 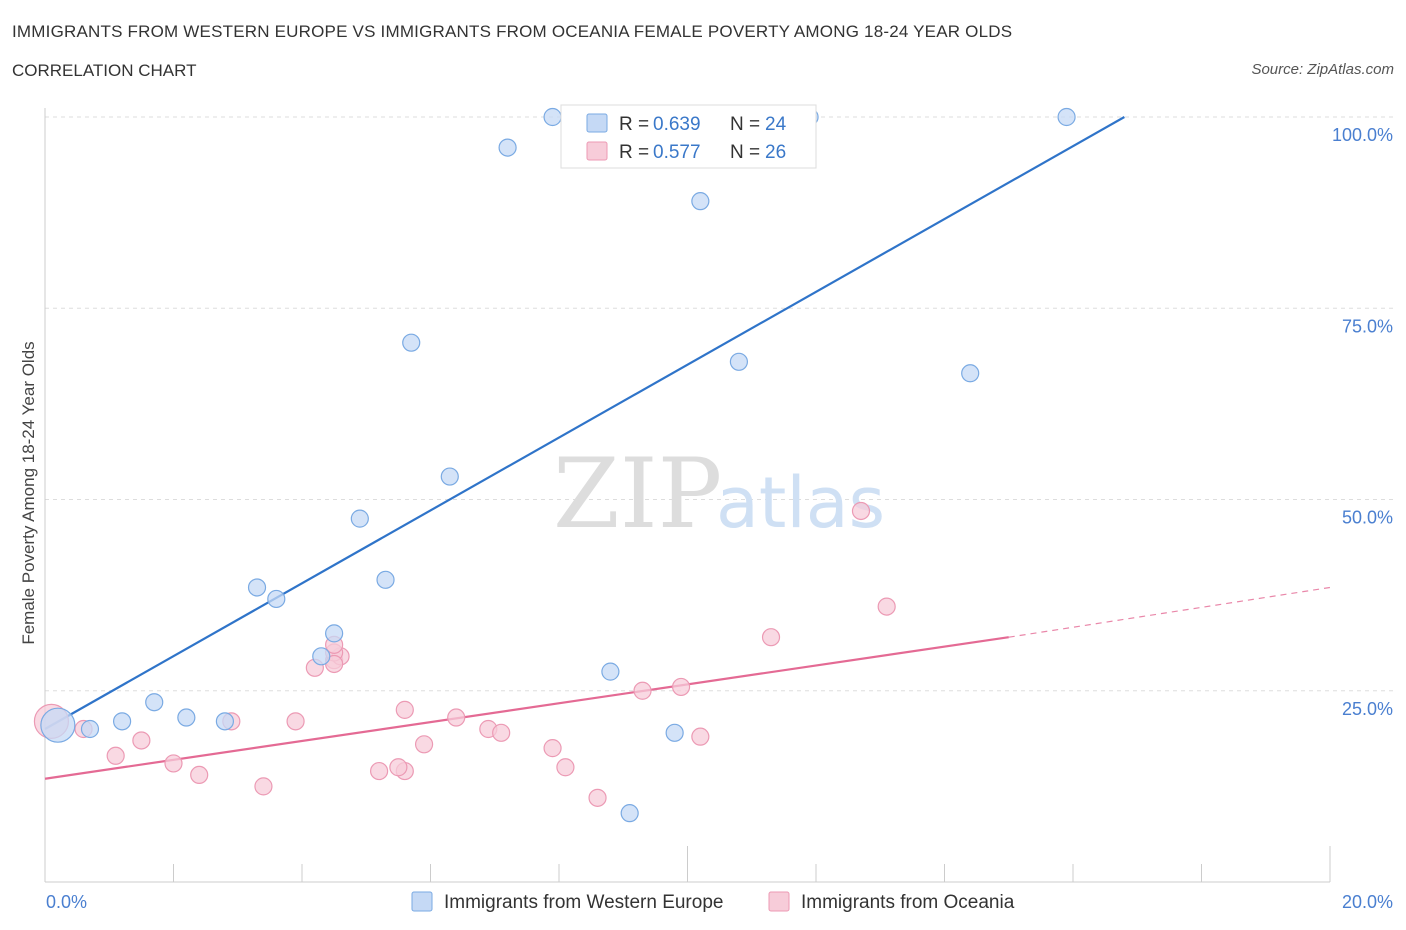 What do you see at coordinates (1367, 326) in the screenshot?
I see `y-tick-label-75: 75.0%` at bounding box center [1367, 326].